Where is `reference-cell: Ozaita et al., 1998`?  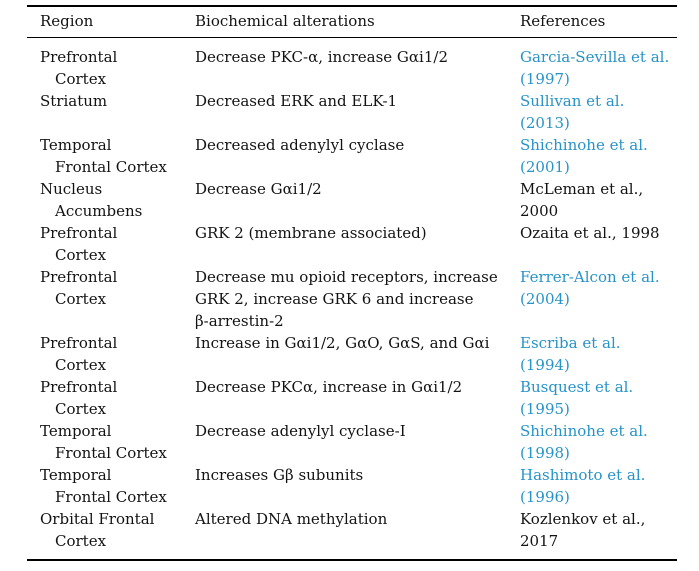
reference-cell: Ozaita et al., 1998 is located at coordinates (598, 244).